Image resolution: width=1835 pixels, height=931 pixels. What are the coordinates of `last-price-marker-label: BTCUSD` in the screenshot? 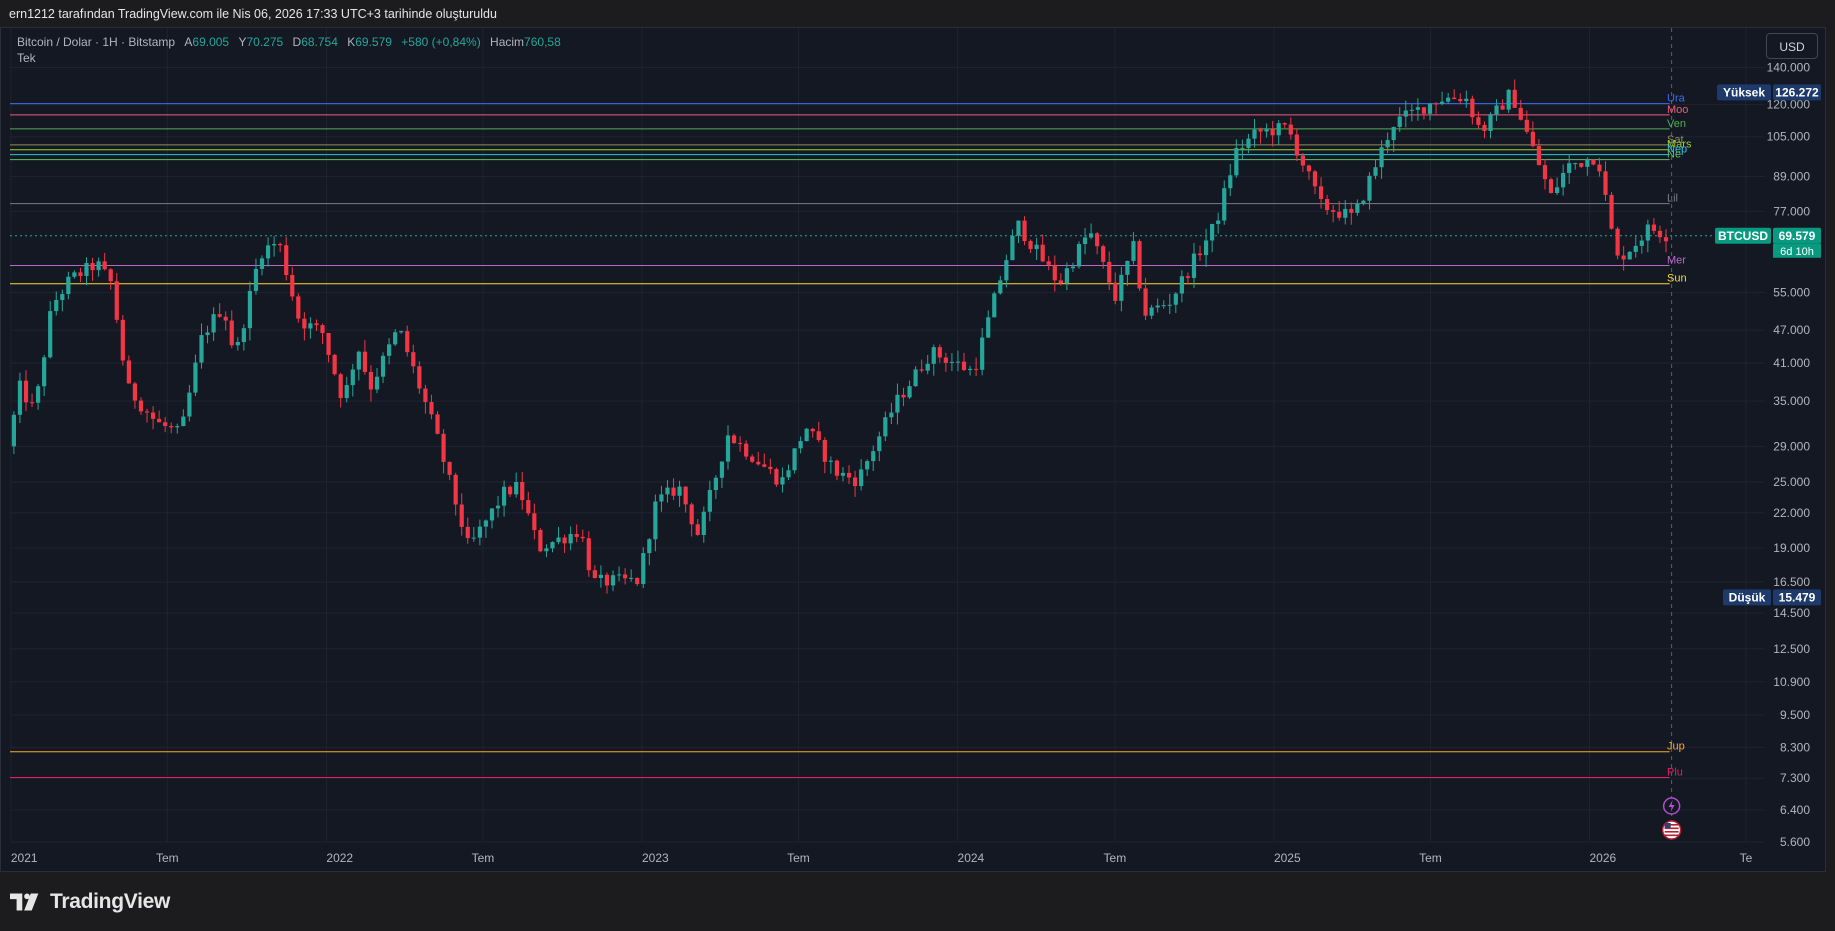 It's located at (1743, 236).